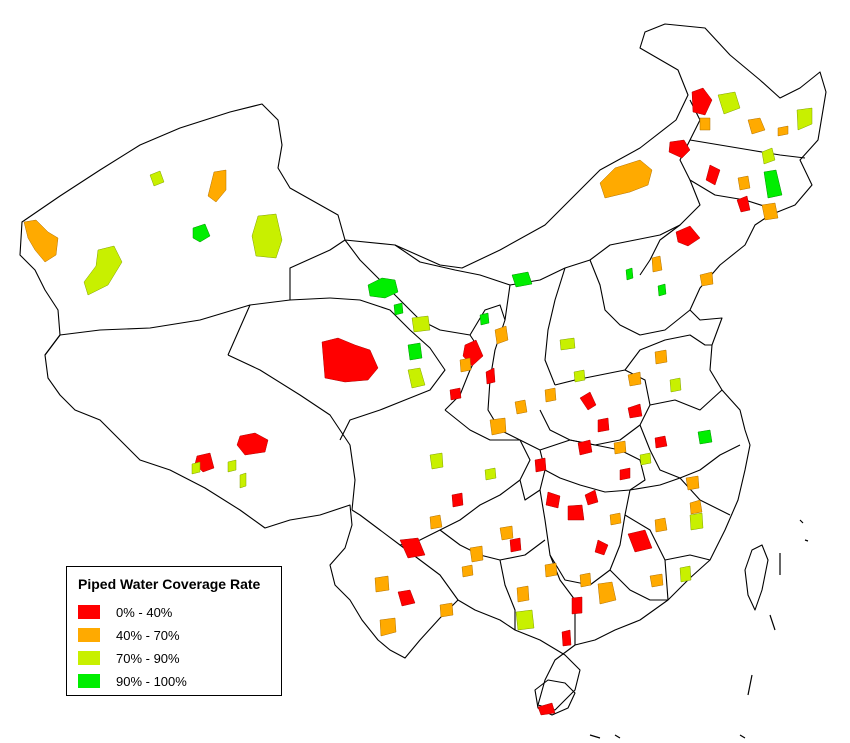 The height and width of the screenshot is (743, 850). I want to click on boundary-chongqing, so click(532, 470).